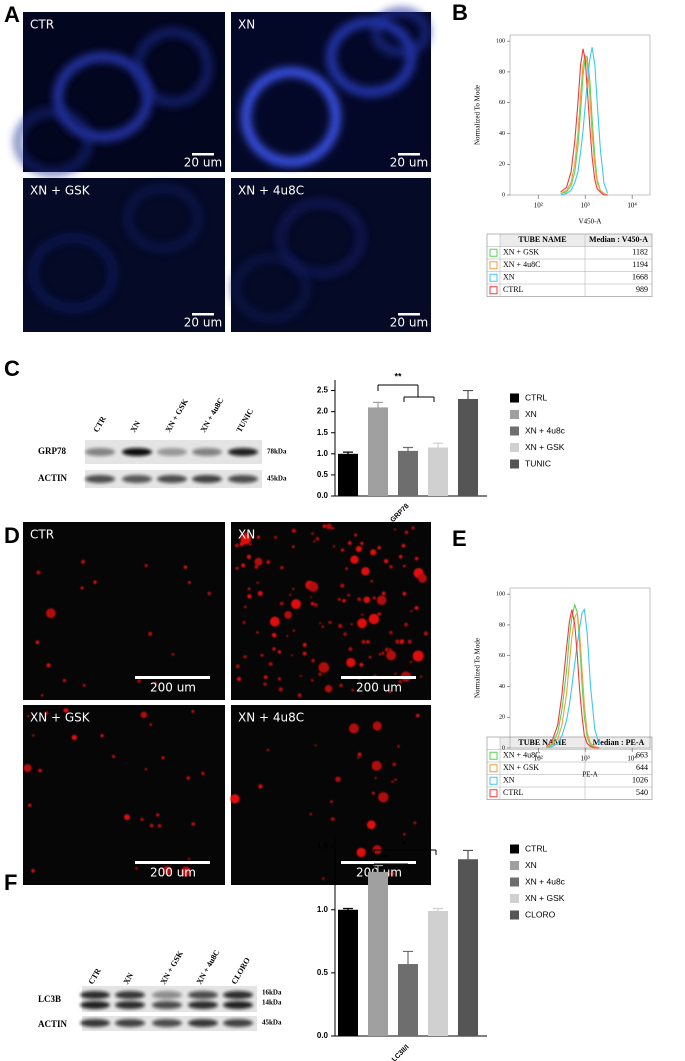 This screenshot has height=1061, width=685. I want to click on table-header: TUBE NAME, so click(542, 239).